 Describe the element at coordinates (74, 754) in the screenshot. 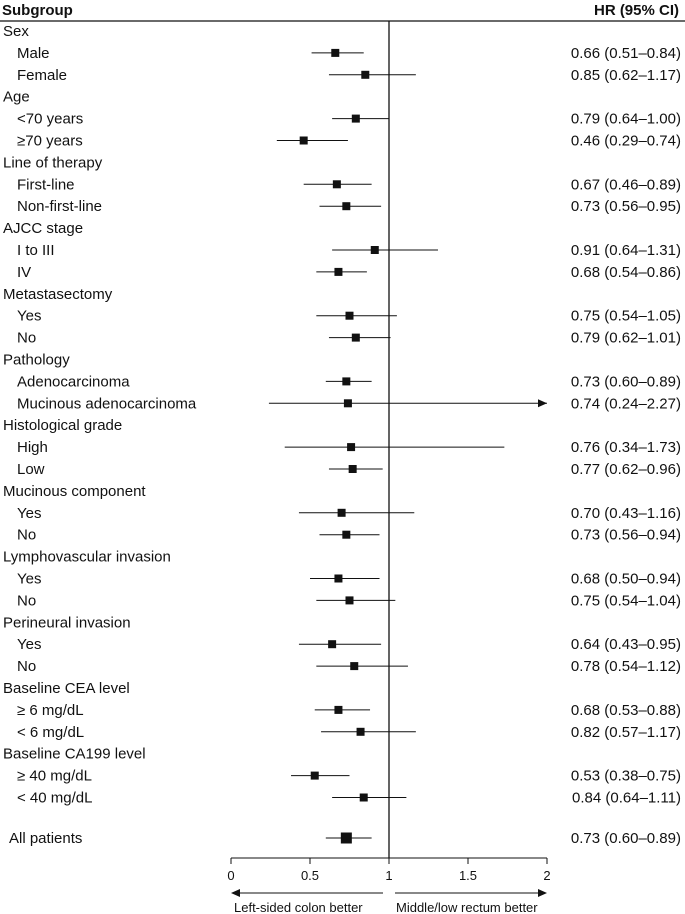

I see `group-label: Baseline CA199 level` at that location.